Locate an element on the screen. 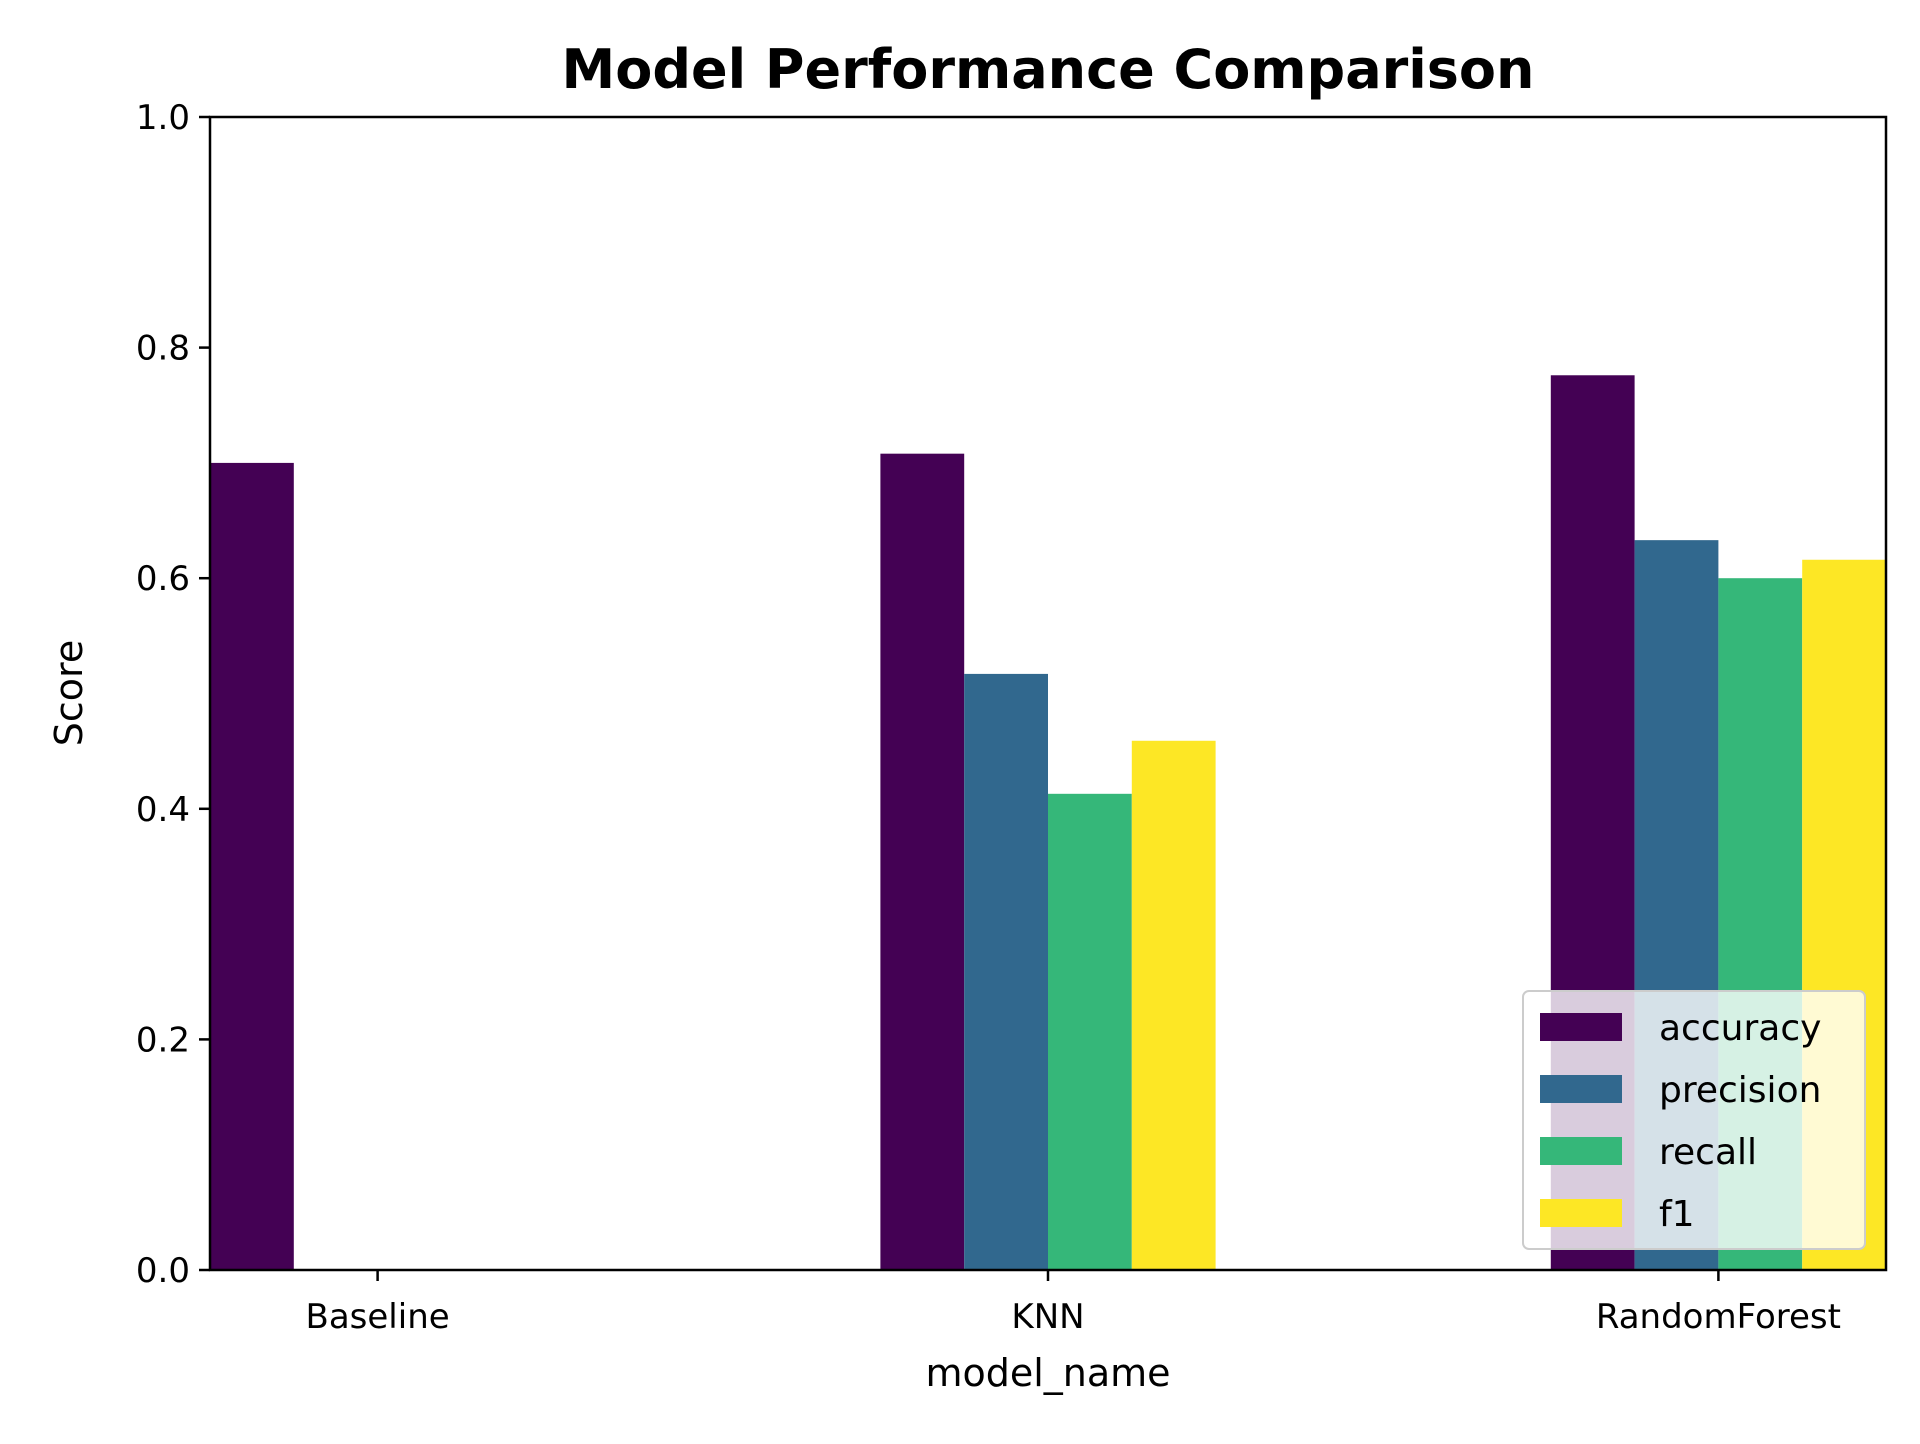  bar-accuracy-baseline is located at coordinates (252, 866).